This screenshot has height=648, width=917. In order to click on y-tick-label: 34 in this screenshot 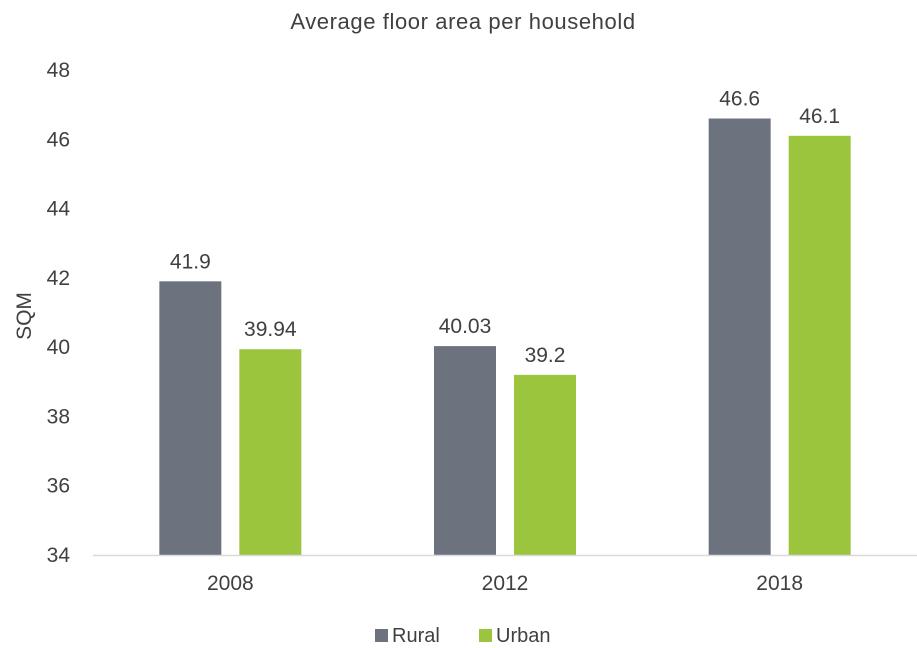, I will do `click(59, 555)`.